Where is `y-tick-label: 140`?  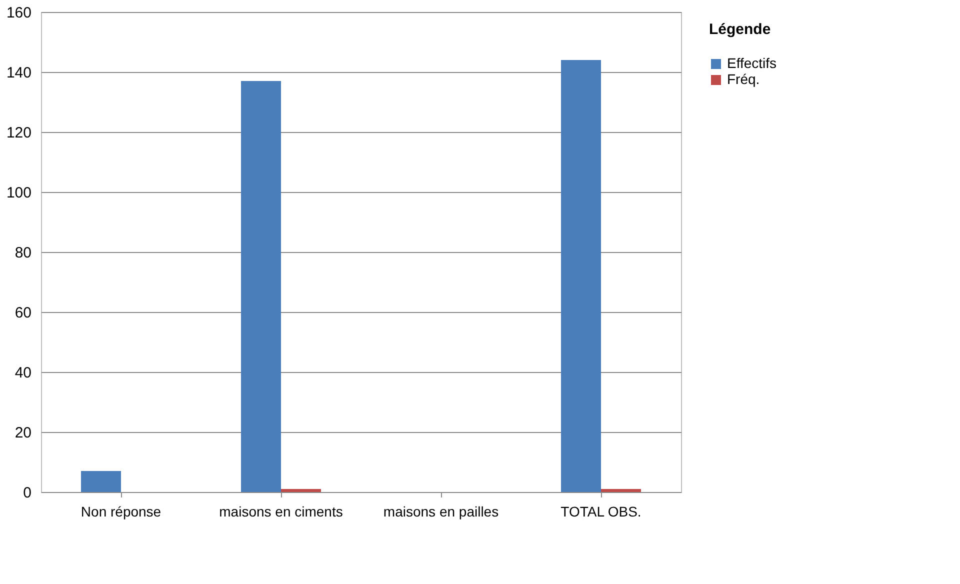 y-tick-label: 140 is located at coordinates (19, 73).